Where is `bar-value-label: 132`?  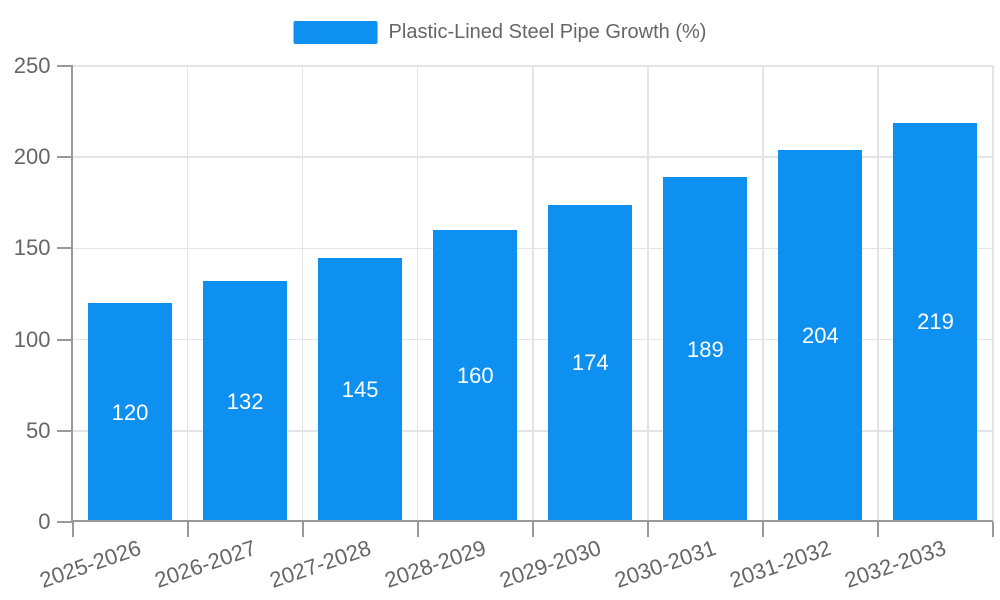
bar-value-label: 132 is located at coordinates (245, 401).